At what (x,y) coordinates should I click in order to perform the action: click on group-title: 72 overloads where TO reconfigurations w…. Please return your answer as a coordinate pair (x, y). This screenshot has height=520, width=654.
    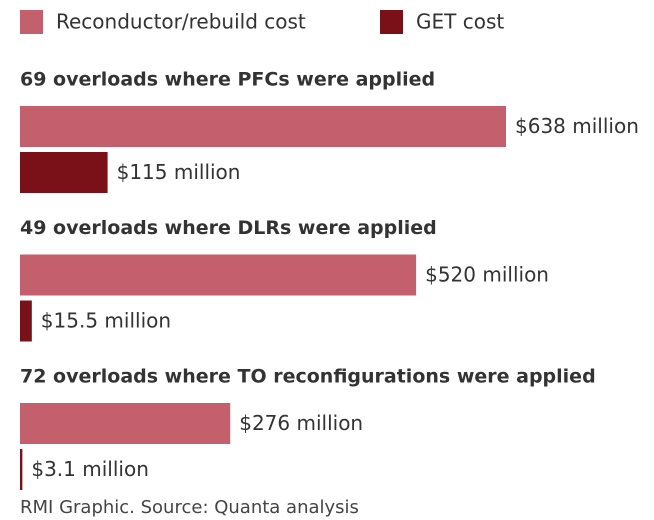
    Looking at the image, I should click on (308, 377).